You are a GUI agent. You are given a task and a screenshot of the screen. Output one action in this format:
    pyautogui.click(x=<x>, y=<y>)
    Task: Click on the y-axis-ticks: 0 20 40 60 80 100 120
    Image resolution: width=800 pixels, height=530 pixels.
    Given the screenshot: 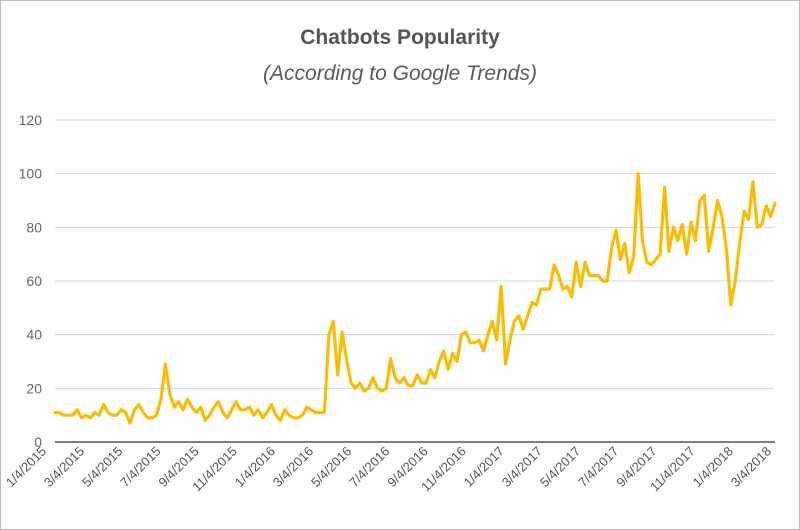 What is the action you would take?
    pyautogui.click(x=31, y=281)
    